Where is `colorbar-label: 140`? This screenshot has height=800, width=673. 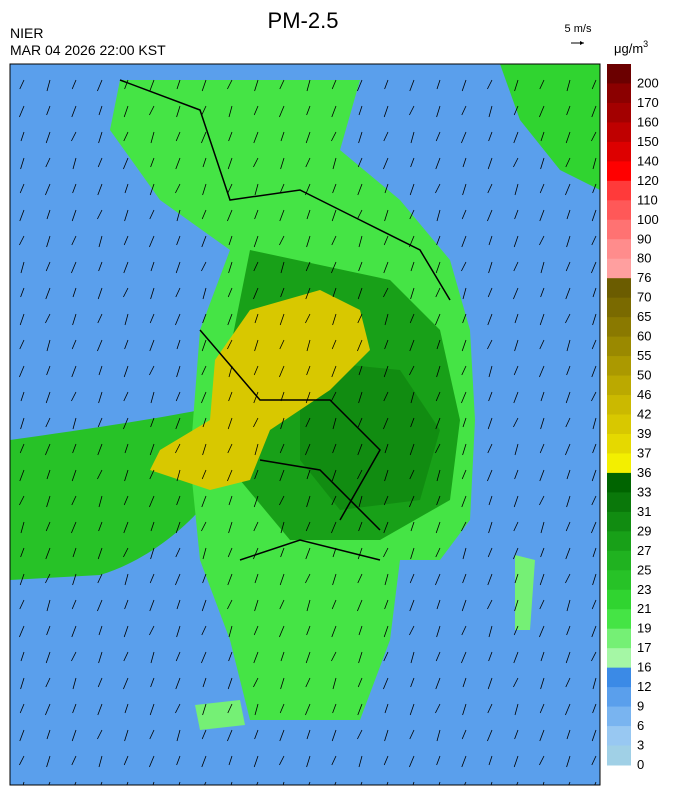
colorbar-label: 140 is located at coordinates (648, 160).